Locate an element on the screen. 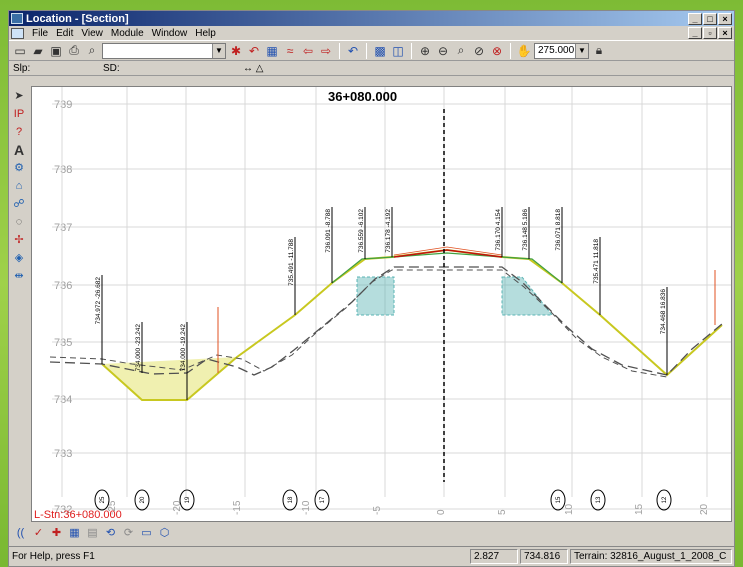 Image resolution: width=743 pixels, height=567 pixels. window-title: Location - [Section] is located at coordinates (77, 18).